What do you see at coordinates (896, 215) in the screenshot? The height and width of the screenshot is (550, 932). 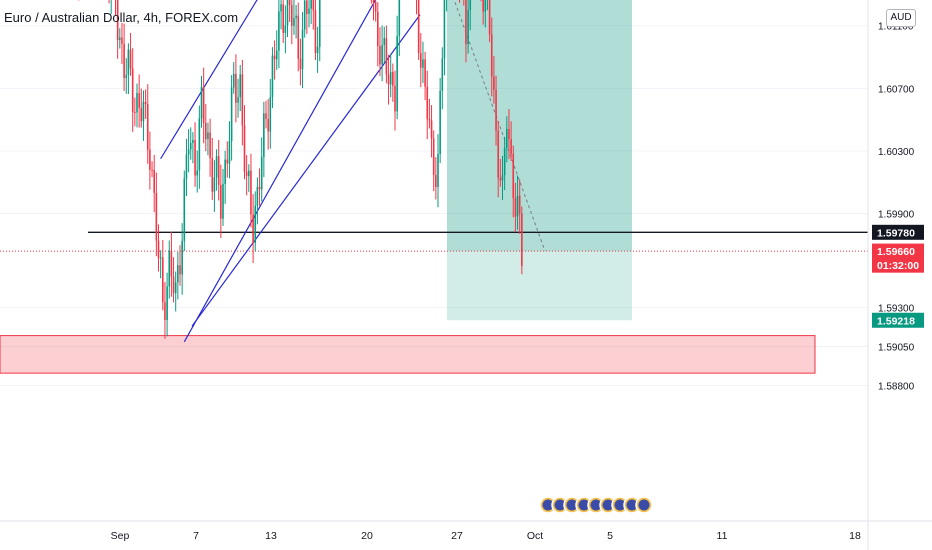 I see `price-tick-label: 1.59900` at bounding box center [896, 215].